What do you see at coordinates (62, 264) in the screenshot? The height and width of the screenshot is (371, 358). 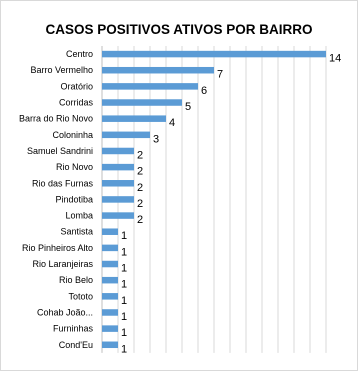 I see `category-tick-label: Rio Laranjeiras` at bounding box center [62, 264].